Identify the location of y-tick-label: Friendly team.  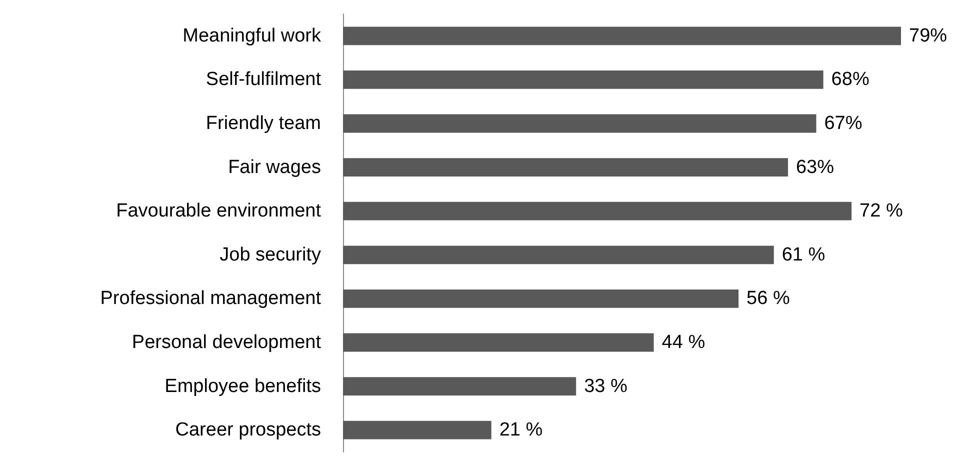
(263, 123).